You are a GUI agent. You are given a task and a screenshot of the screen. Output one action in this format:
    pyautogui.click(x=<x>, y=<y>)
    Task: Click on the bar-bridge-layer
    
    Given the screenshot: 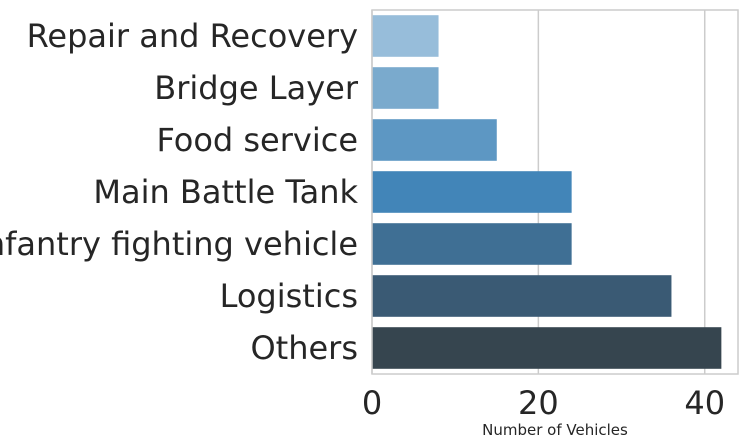 What is the action you would take?
    pyautogui.click(x=405, y=88)
    